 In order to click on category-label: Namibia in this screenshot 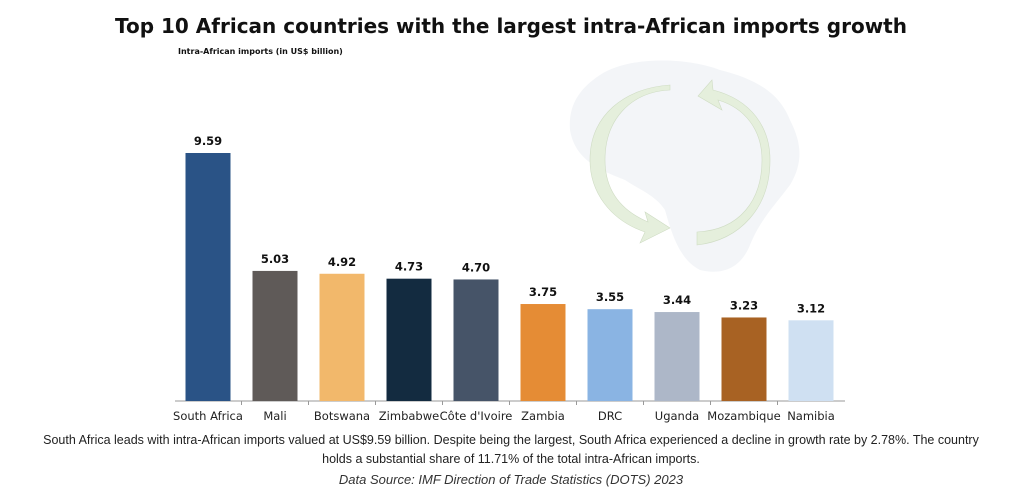, I will do `click(811, 416)`.